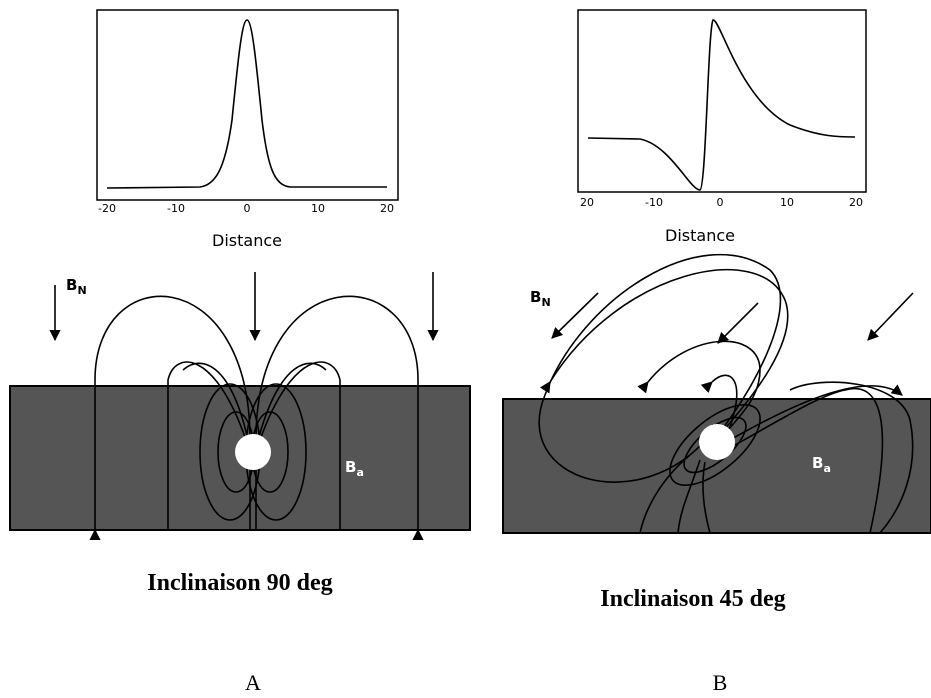  Describe the element at coordinates (107, 208) in the screenshot. I see `x-tick-label: -20` at that location.